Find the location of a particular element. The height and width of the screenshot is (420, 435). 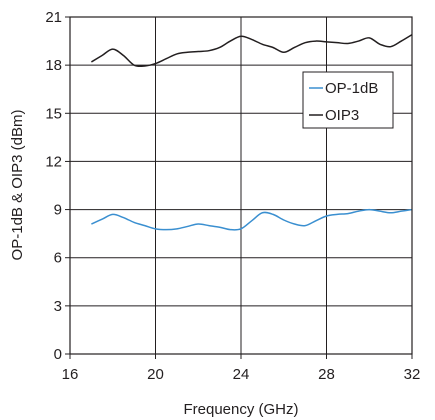

x-tick-label: 24 is located at coordinates (241, 374).